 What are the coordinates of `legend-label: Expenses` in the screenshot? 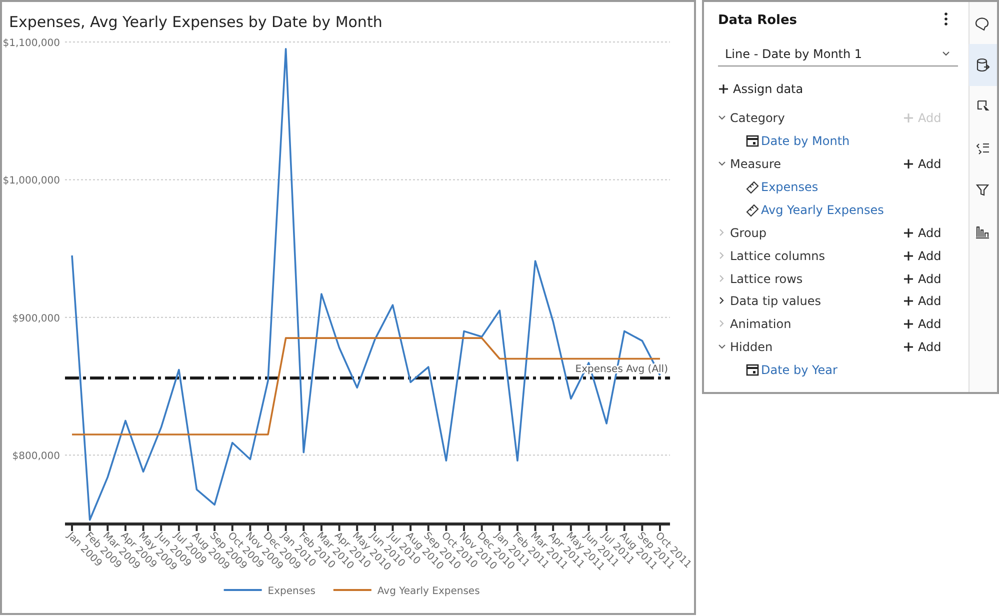 It's located at (292, 591).